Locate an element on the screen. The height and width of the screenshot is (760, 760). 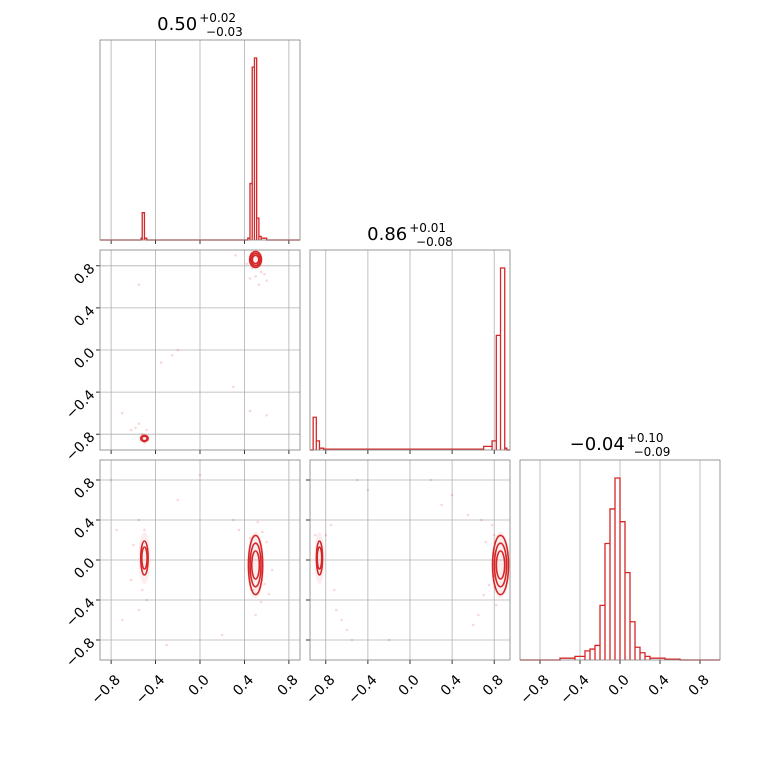
scatter-panel-0-1-grid is located at coordinates (200, 350).